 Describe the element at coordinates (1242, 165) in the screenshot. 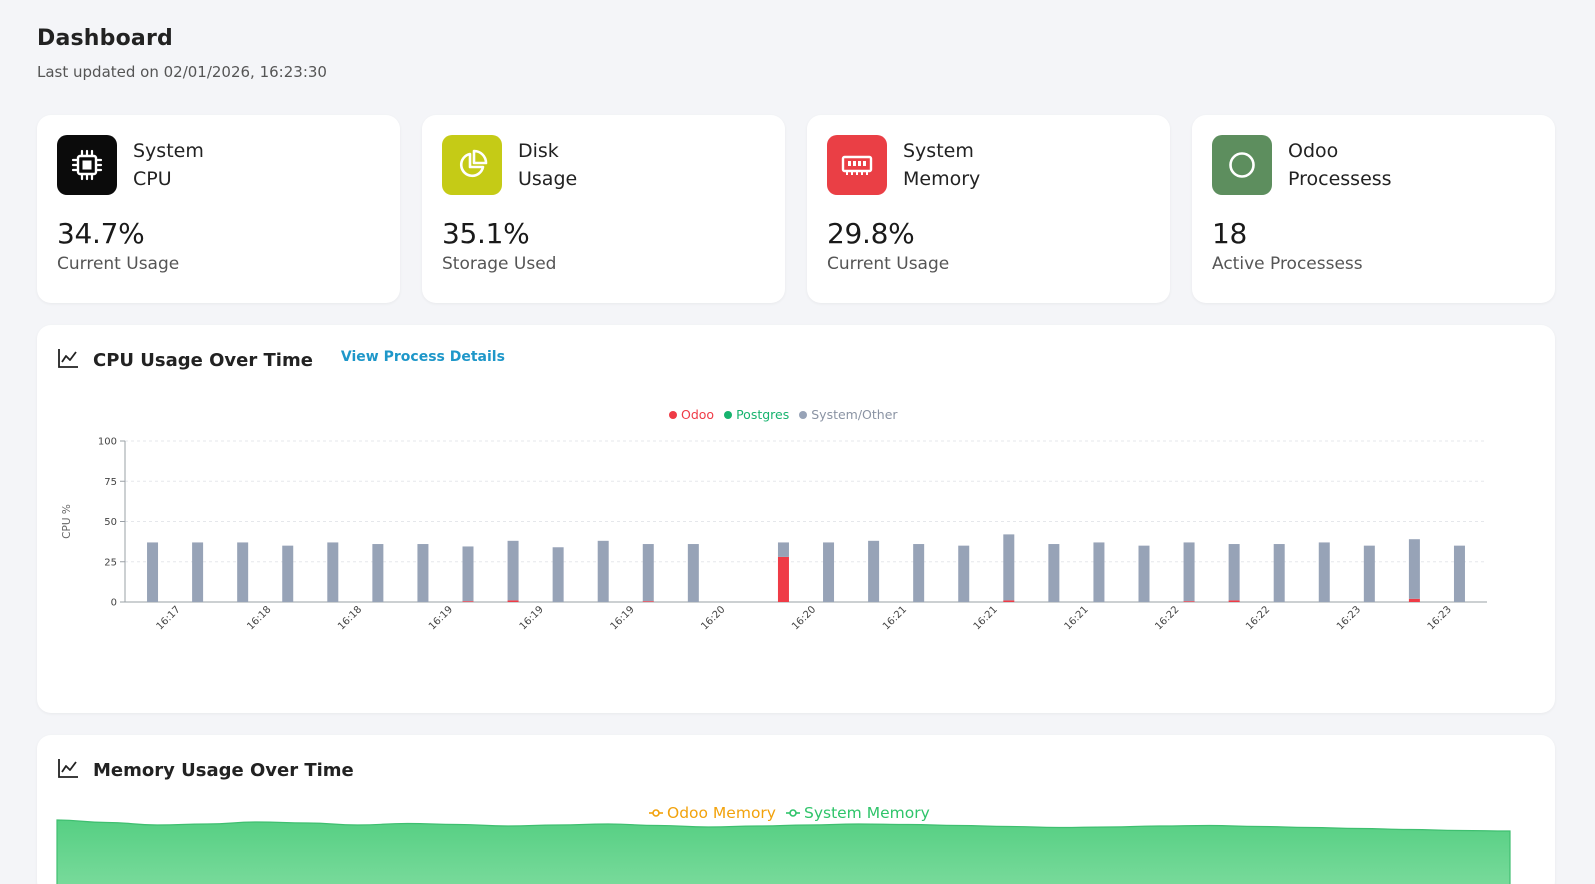

I see `odoo-circle-icon` at that location.